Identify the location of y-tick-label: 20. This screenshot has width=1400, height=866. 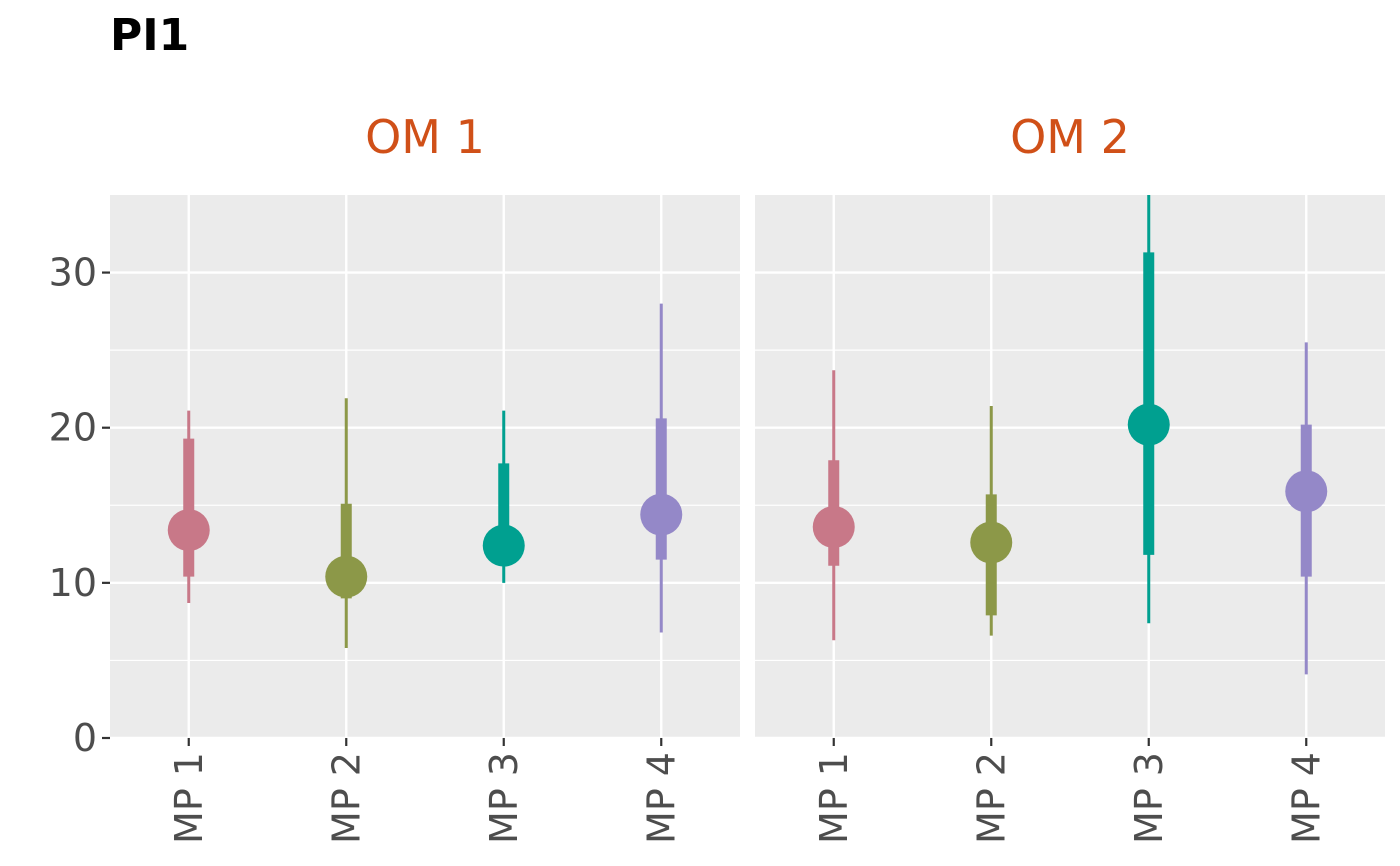
(73, 428).